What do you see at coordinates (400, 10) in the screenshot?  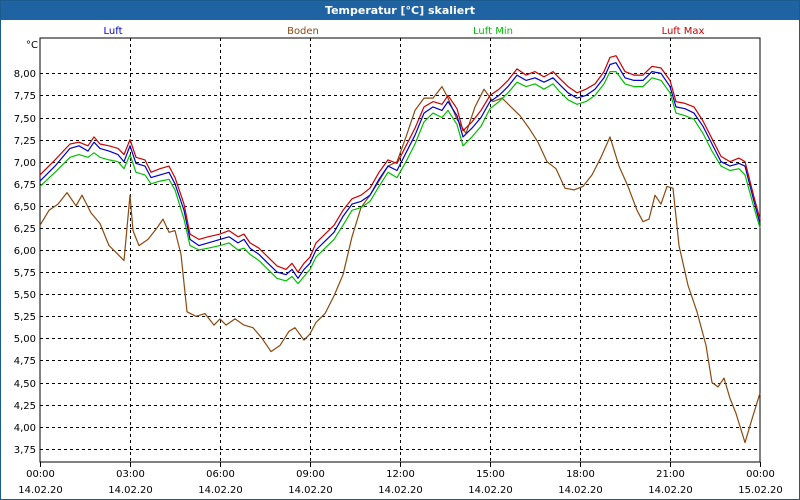 I see `chart-title: Temperatur [°C] skaliert` at bounding box center [400, 10].